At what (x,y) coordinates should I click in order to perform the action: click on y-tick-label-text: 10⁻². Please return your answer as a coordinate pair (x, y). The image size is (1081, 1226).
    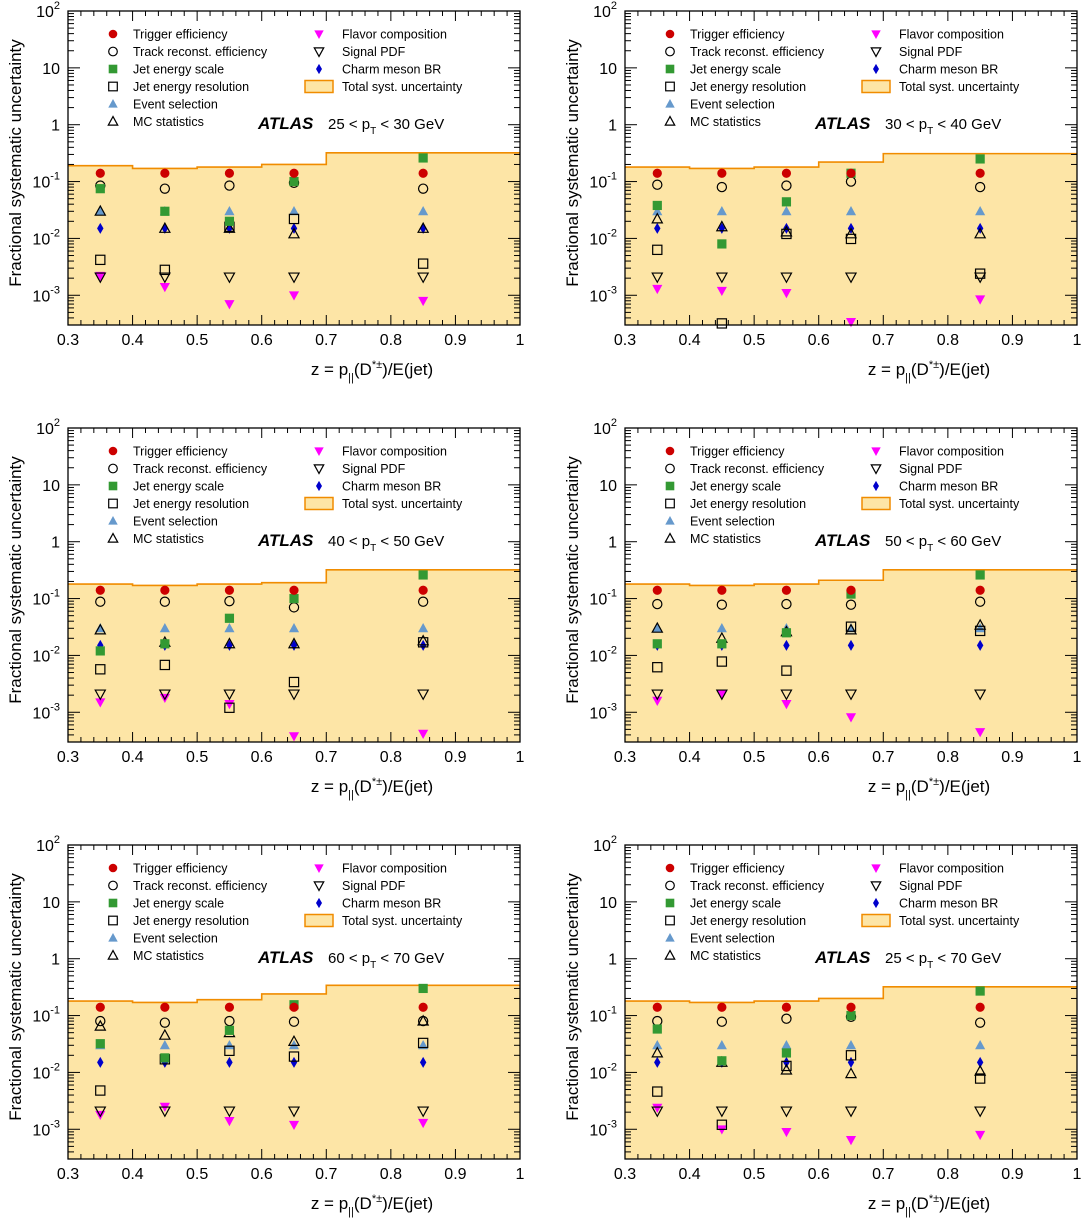
    Looking at the image, I should click on (603, 1071).